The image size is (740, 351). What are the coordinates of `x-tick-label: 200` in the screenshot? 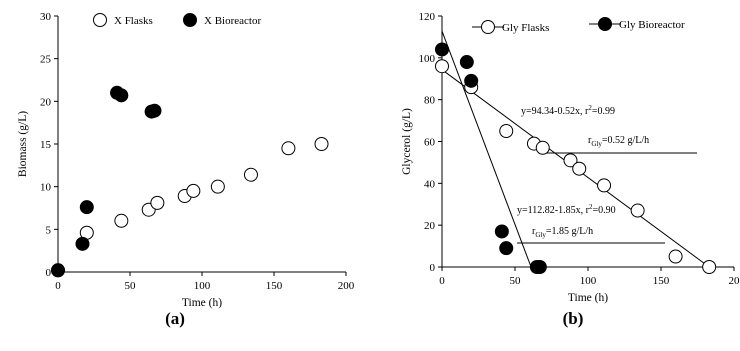 It's located at (346, 286).